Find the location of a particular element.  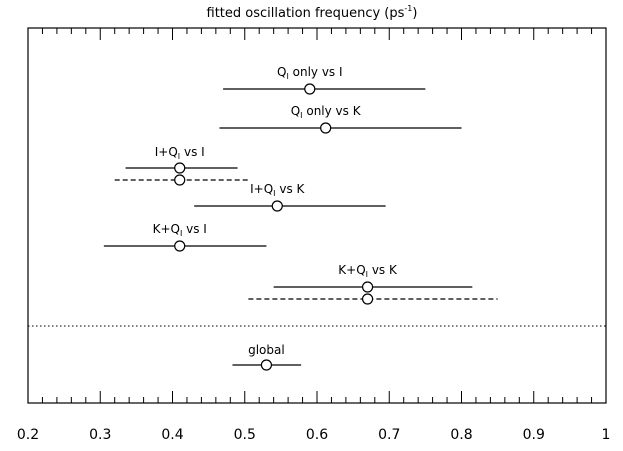

point-label: QI only vs K is located at coordinates (326, 112).